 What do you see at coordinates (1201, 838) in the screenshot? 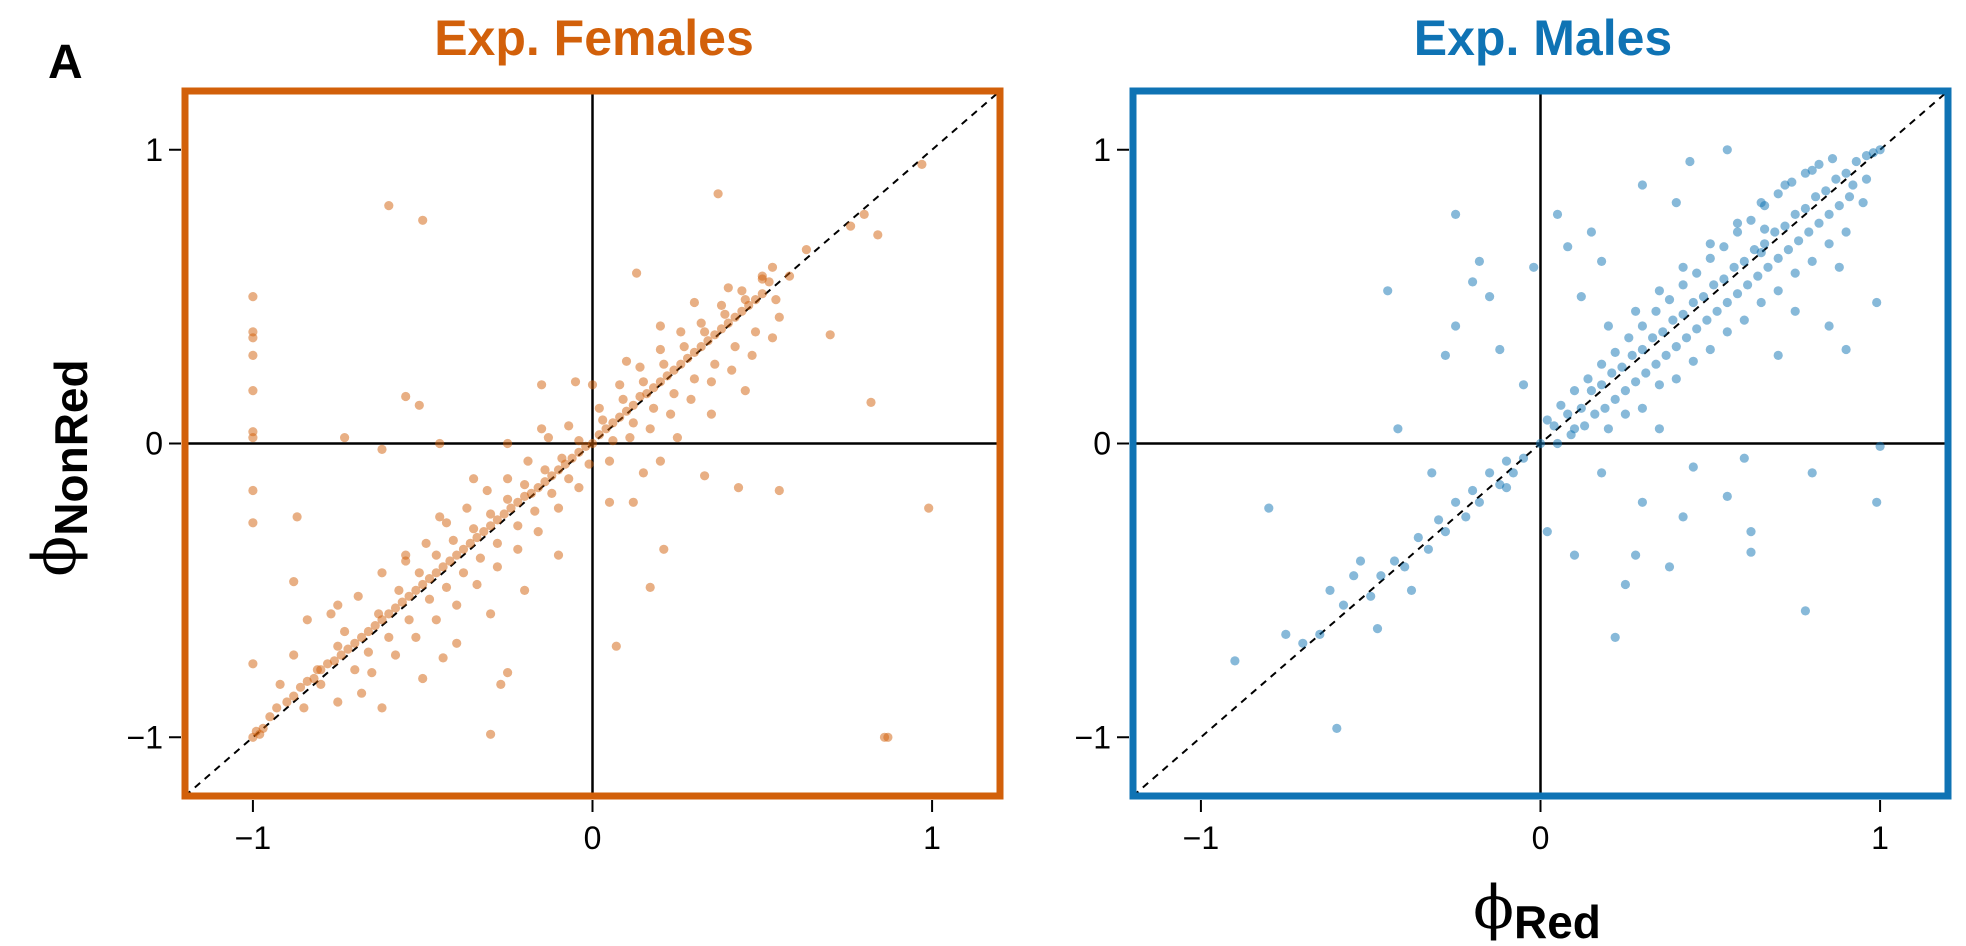
I see `x-tick-label: −1` at bounding box center [1201, 838].